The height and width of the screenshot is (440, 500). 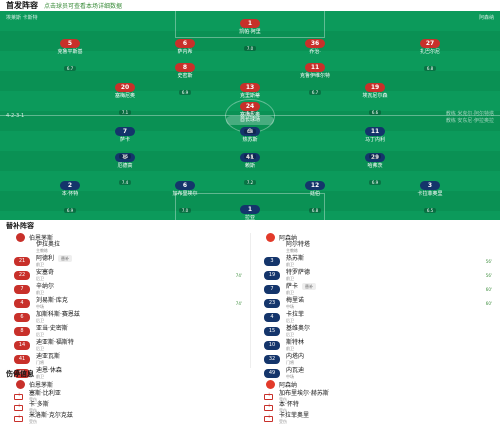 I want to click on jersey-number: 19, so click(x=272, y=275).